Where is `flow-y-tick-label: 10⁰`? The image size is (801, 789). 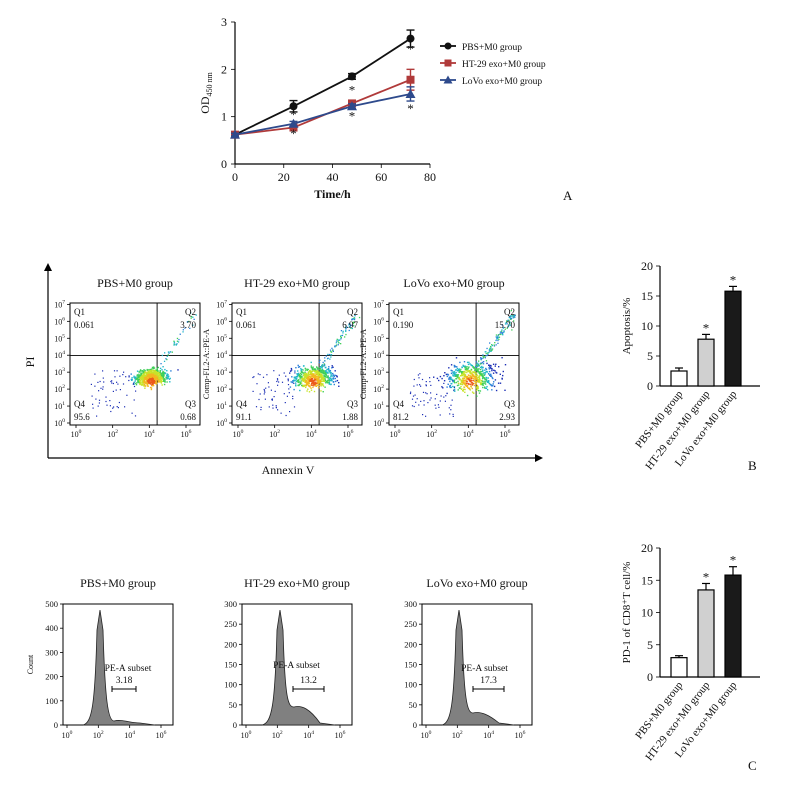 flow-y-tick-label: 10⁰ is located at coordinates (378, 423).